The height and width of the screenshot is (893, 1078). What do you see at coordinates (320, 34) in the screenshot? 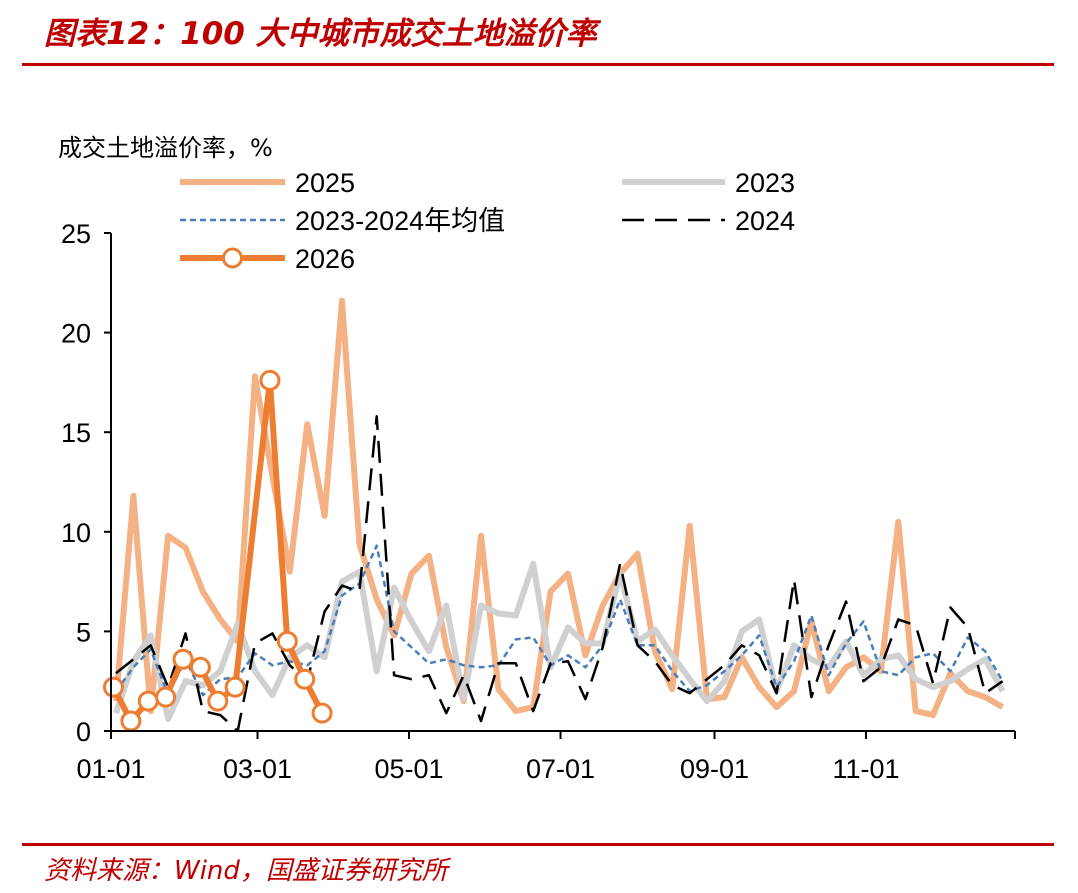
I see `figure-title: 图表12：100 大中城市成交土地溢价率` at bounding box center [320, 34].